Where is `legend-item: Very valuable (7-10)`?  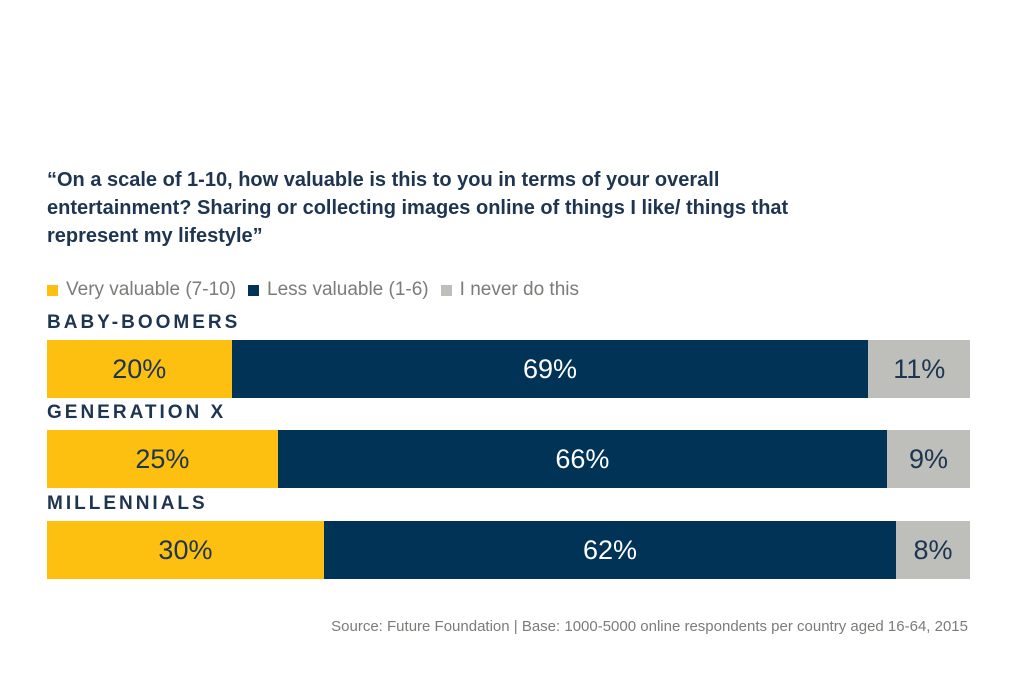 legend-item: Very valuable (7-10) is located at coordinates (141, 290).